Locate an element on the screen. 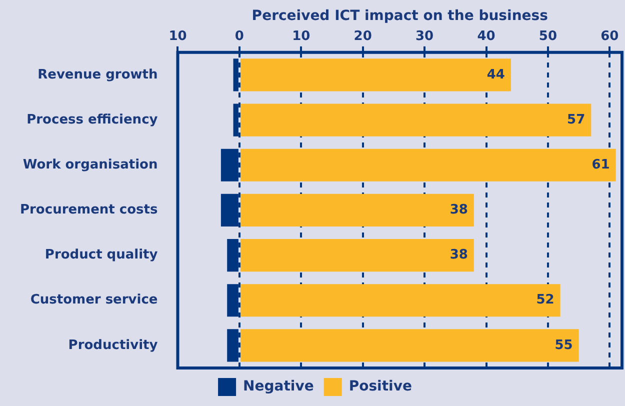  x-tick-label: 20 is located at coordinates (363, 36).